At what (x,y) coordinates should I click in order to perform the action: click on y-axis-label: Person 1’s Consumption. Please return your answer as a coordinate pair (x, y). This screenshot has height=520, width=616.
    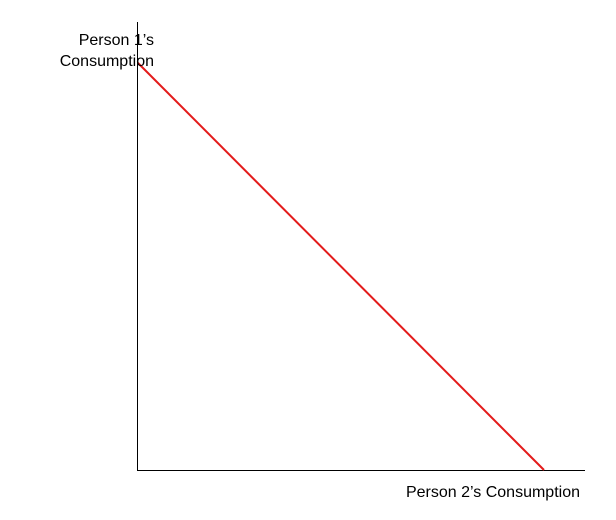
    Looking at the image, I should click on (107, 51).